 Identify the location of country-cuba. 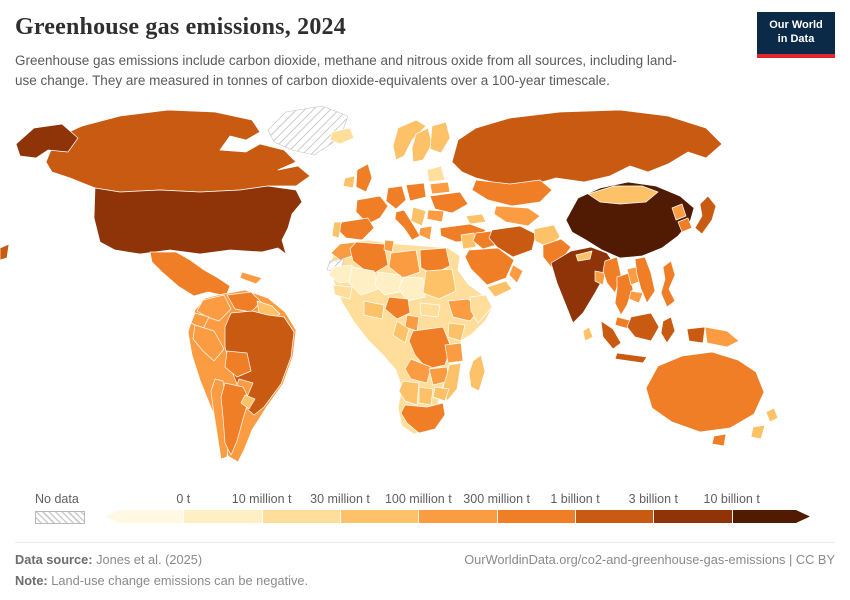
(251, 278).